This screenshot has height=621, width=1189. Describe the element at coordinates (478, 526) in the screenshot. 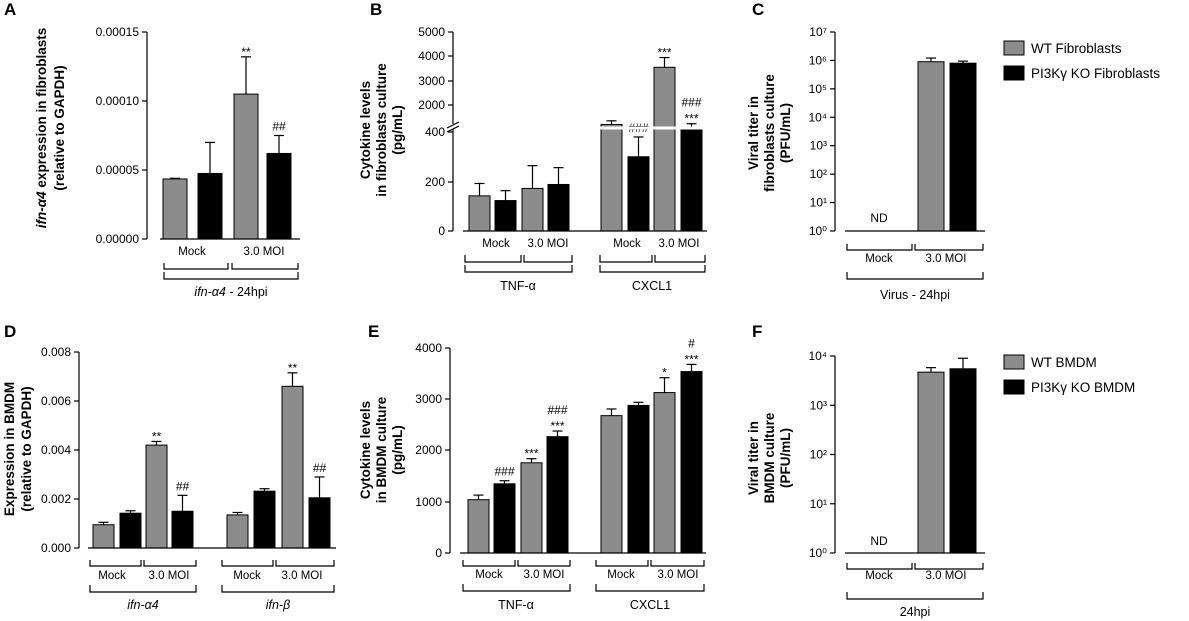

I see `panel-e-tnf-wt-bar` at that location.